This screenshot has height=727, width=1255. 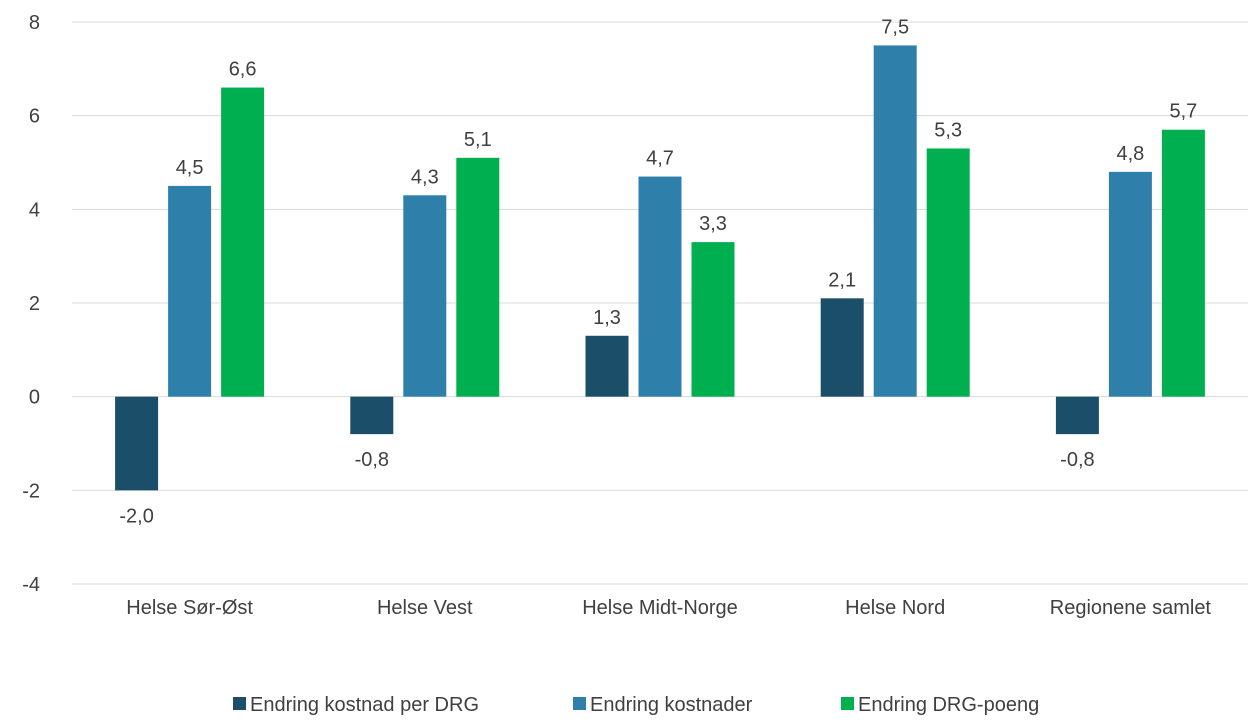 I want to click on data-label: 3,3, so click(x=713, y=224).